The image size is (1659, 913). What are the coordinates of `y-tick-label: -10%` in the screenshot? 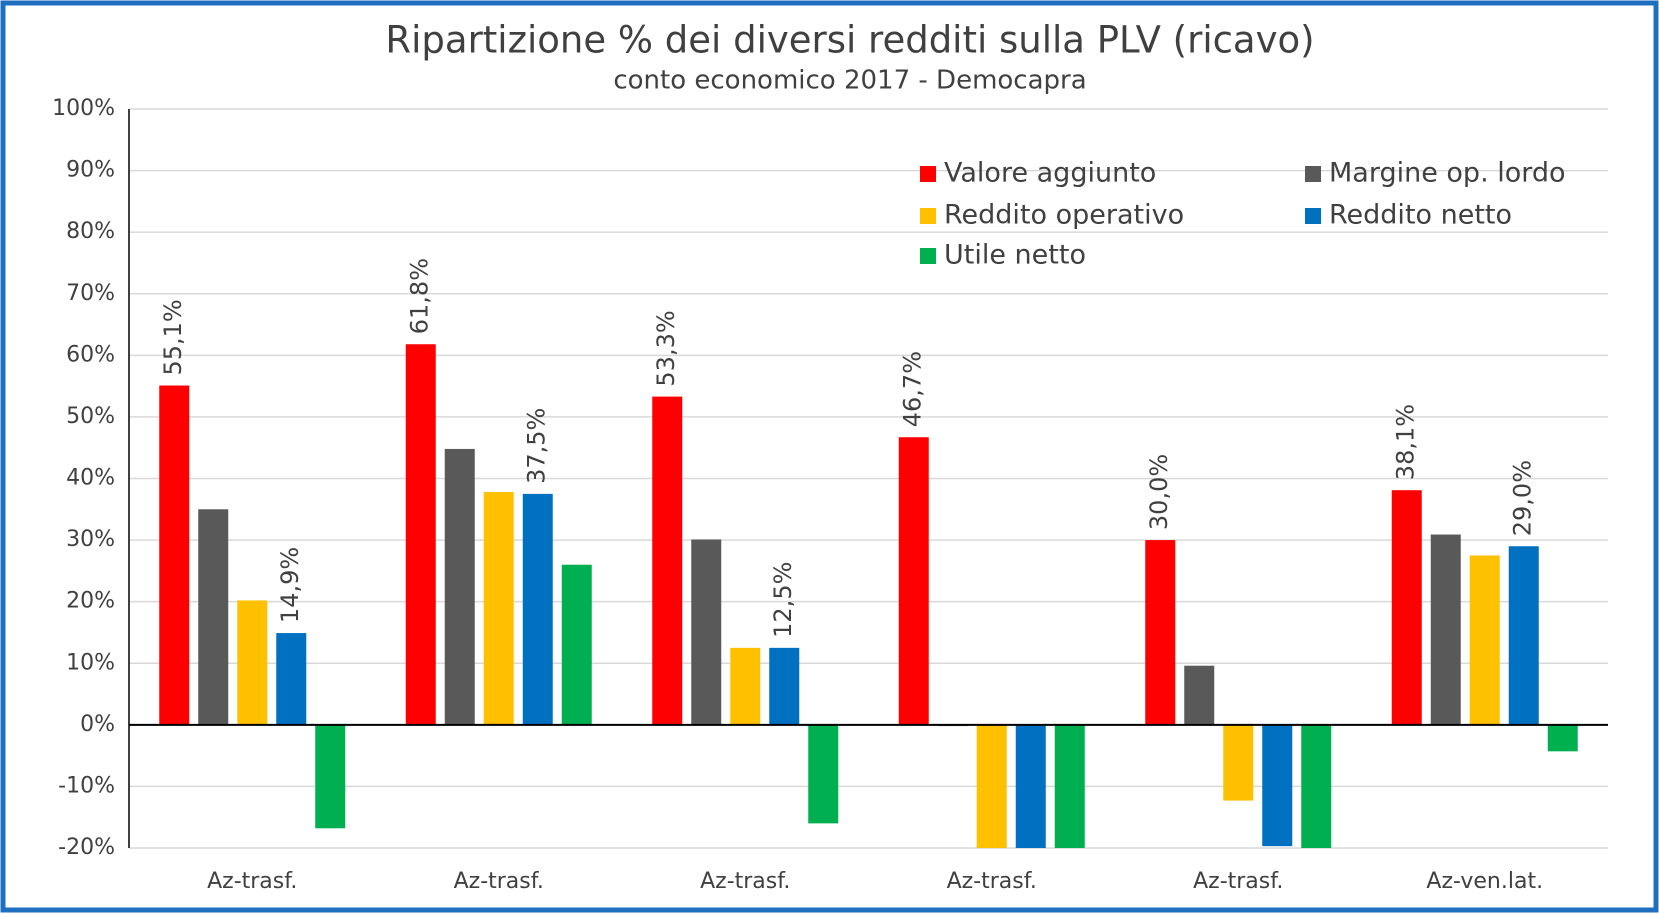 It's located at (86, 785).